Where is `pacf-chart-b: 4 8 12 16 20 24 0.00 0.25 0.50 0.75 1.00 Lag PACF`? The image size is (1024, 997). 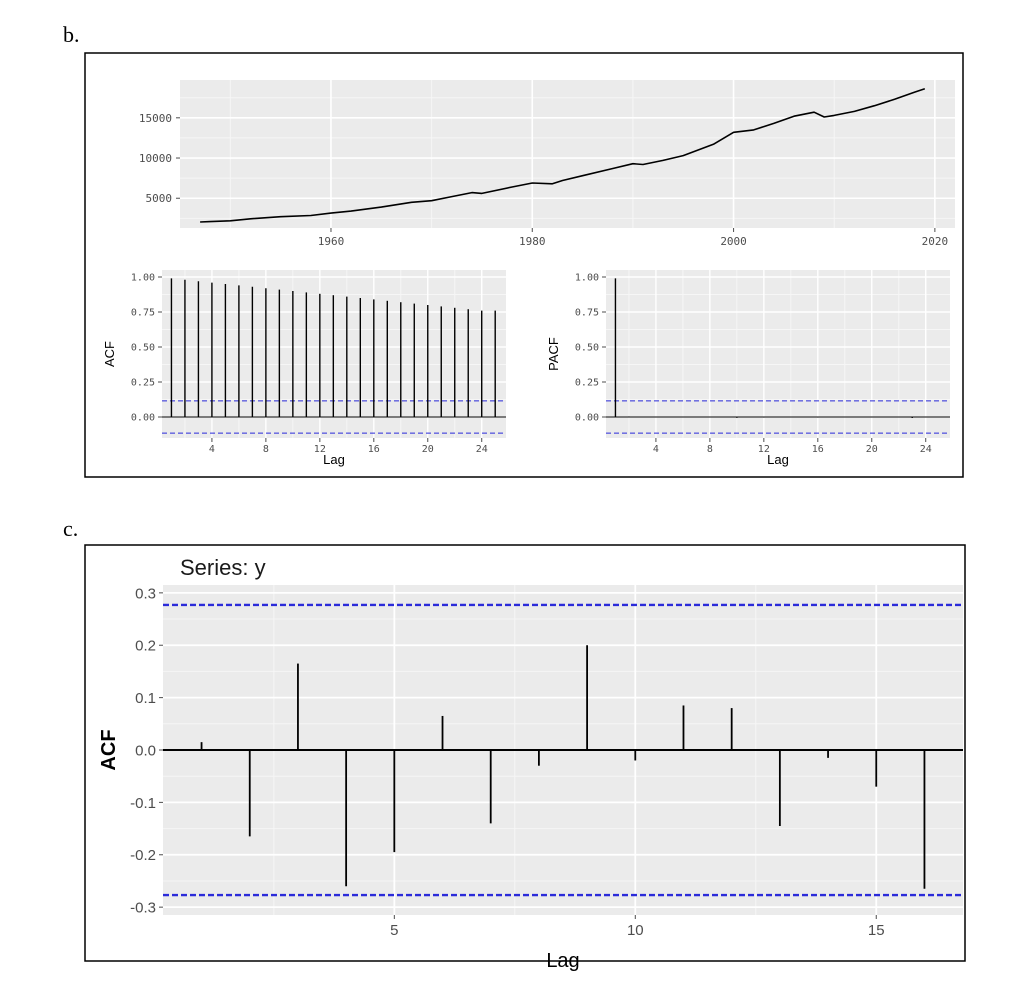 pacf-chart-b: 4 8 12 16 20 24 0.00 0.25 0.50 0.75 1.00 Lag PACF is located at coordinates (748, 368).